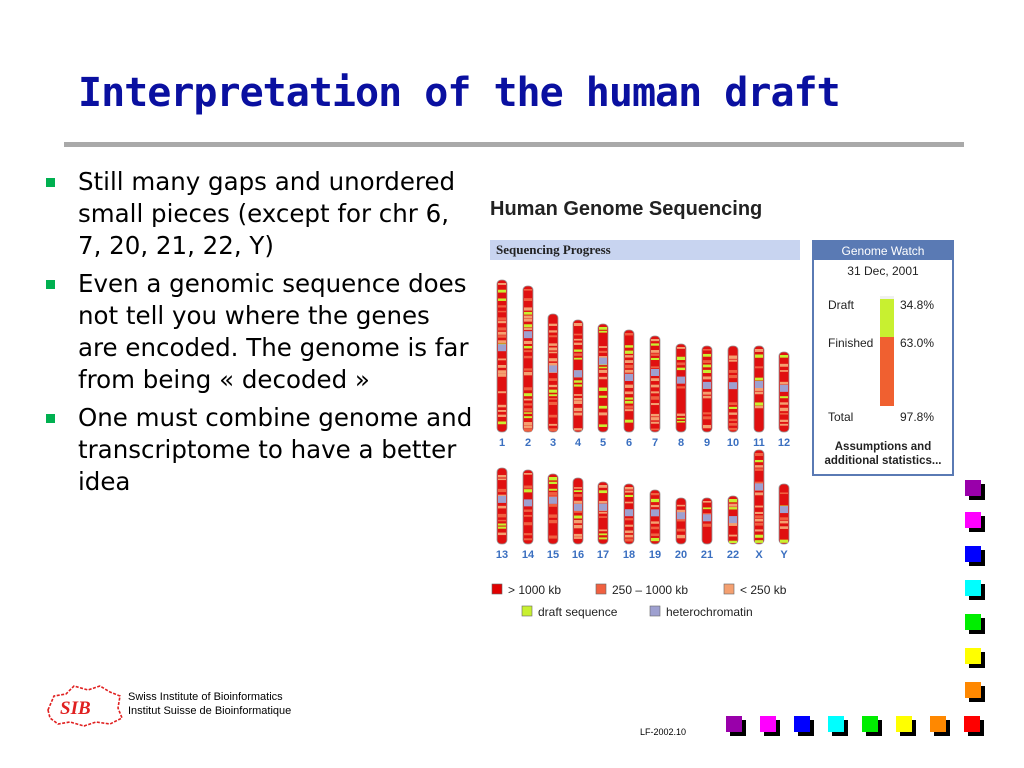 The image size is (1024, 768). What do you see at coordinates (883, 447) in the screenshot?
I see `assumptions-link-line1: Assumptions and` at bounding box center [883, 447].